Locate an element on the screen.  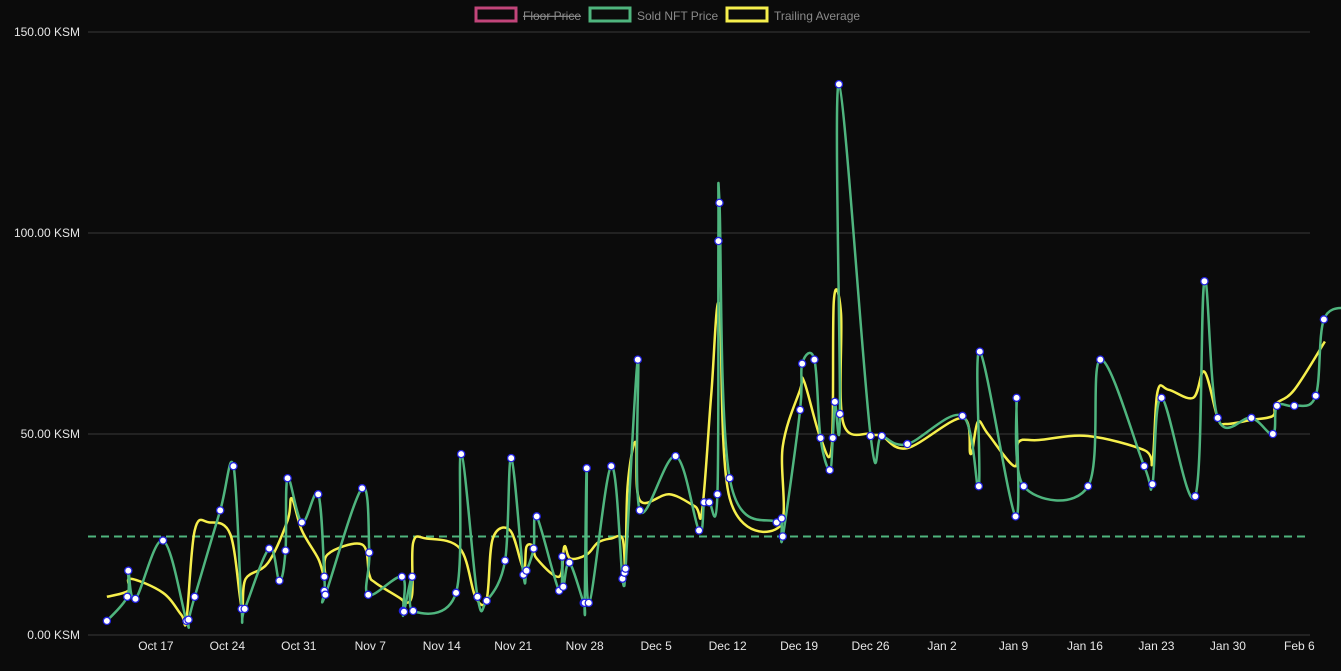
legend-item: Floor Price is located at coordinates (527, 14).